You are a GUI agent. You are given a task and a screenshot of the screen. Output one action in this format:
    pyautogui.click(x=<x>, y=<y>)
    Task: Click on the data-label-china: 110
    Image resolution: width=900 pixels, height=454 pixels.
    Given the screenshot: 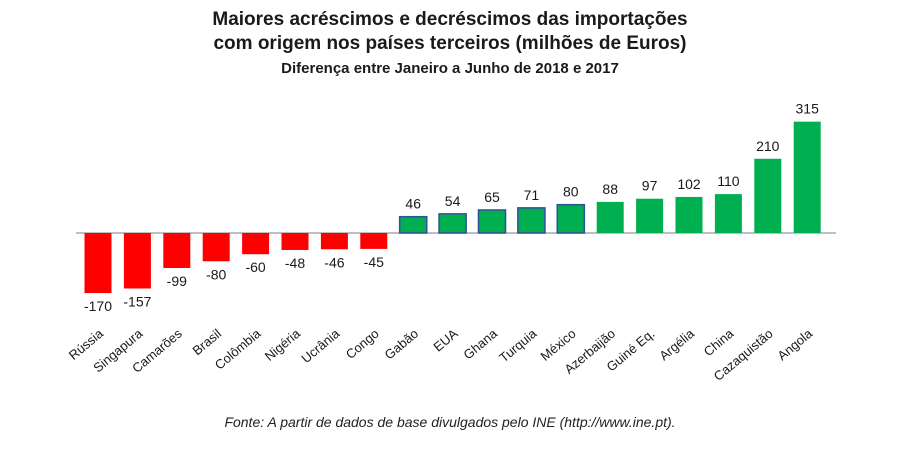 What is the action you would take?
    pyautogui.click(x=728, y=181)
    